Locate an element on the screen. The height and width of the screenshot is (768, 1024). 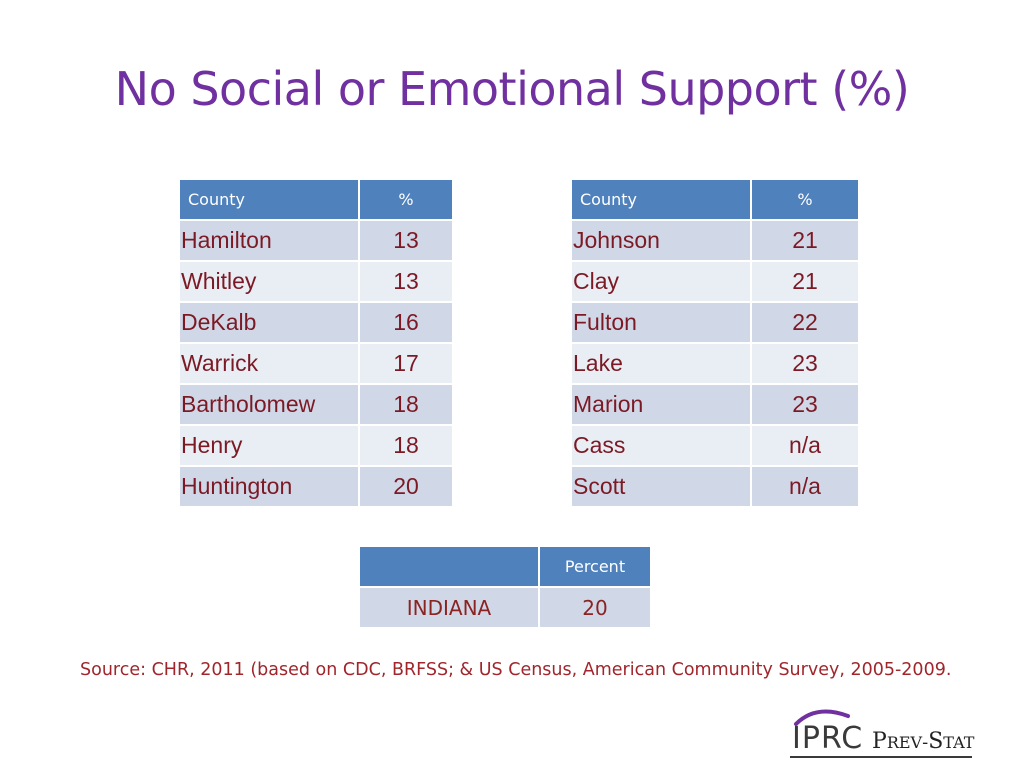
state-table: Percent INDIANA 20 is located at coordinates (505, 587).